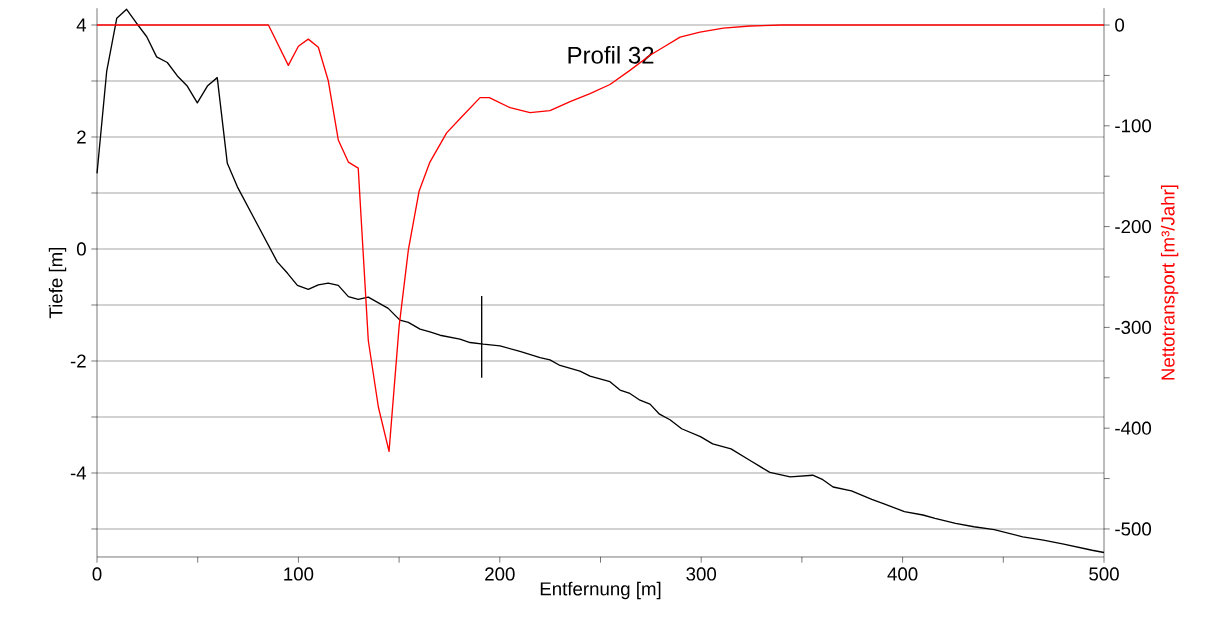 Image resolution: width=1228 pixels, height=621 pixels. I want to click on x-tick-label: 300, so click(701, 574).